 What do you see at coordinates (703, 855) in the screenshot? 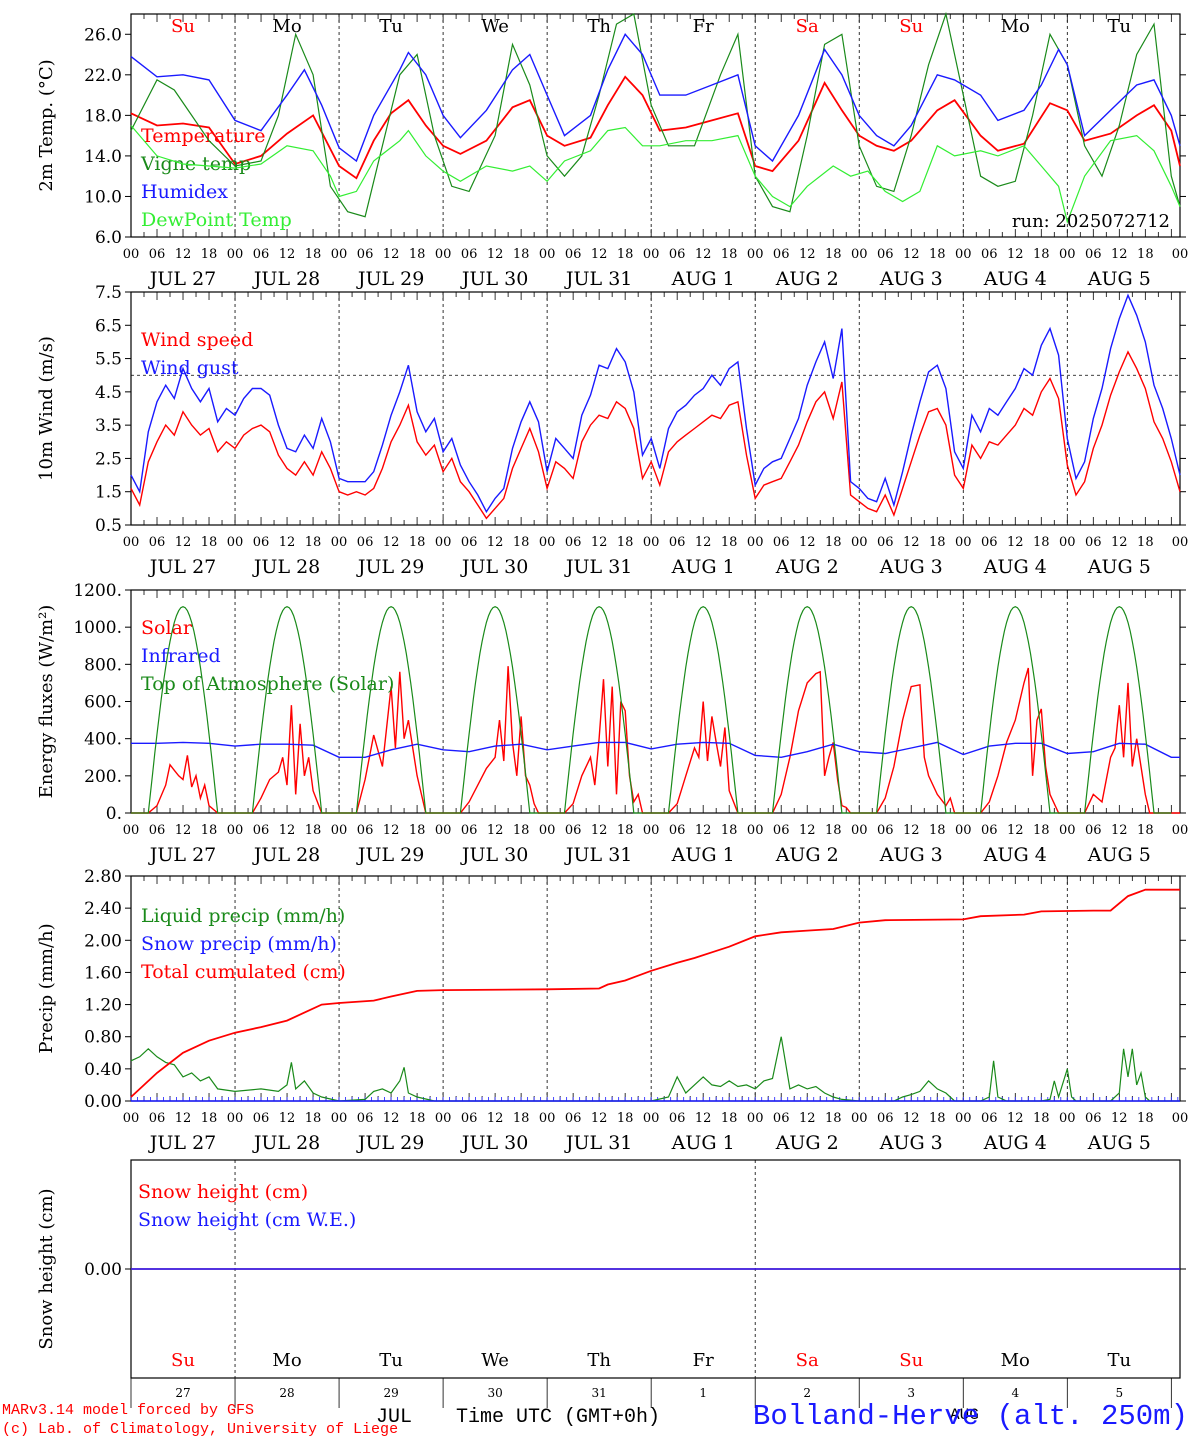
I see `x-day-label: AUG 1` at bounding box center [703, 855].